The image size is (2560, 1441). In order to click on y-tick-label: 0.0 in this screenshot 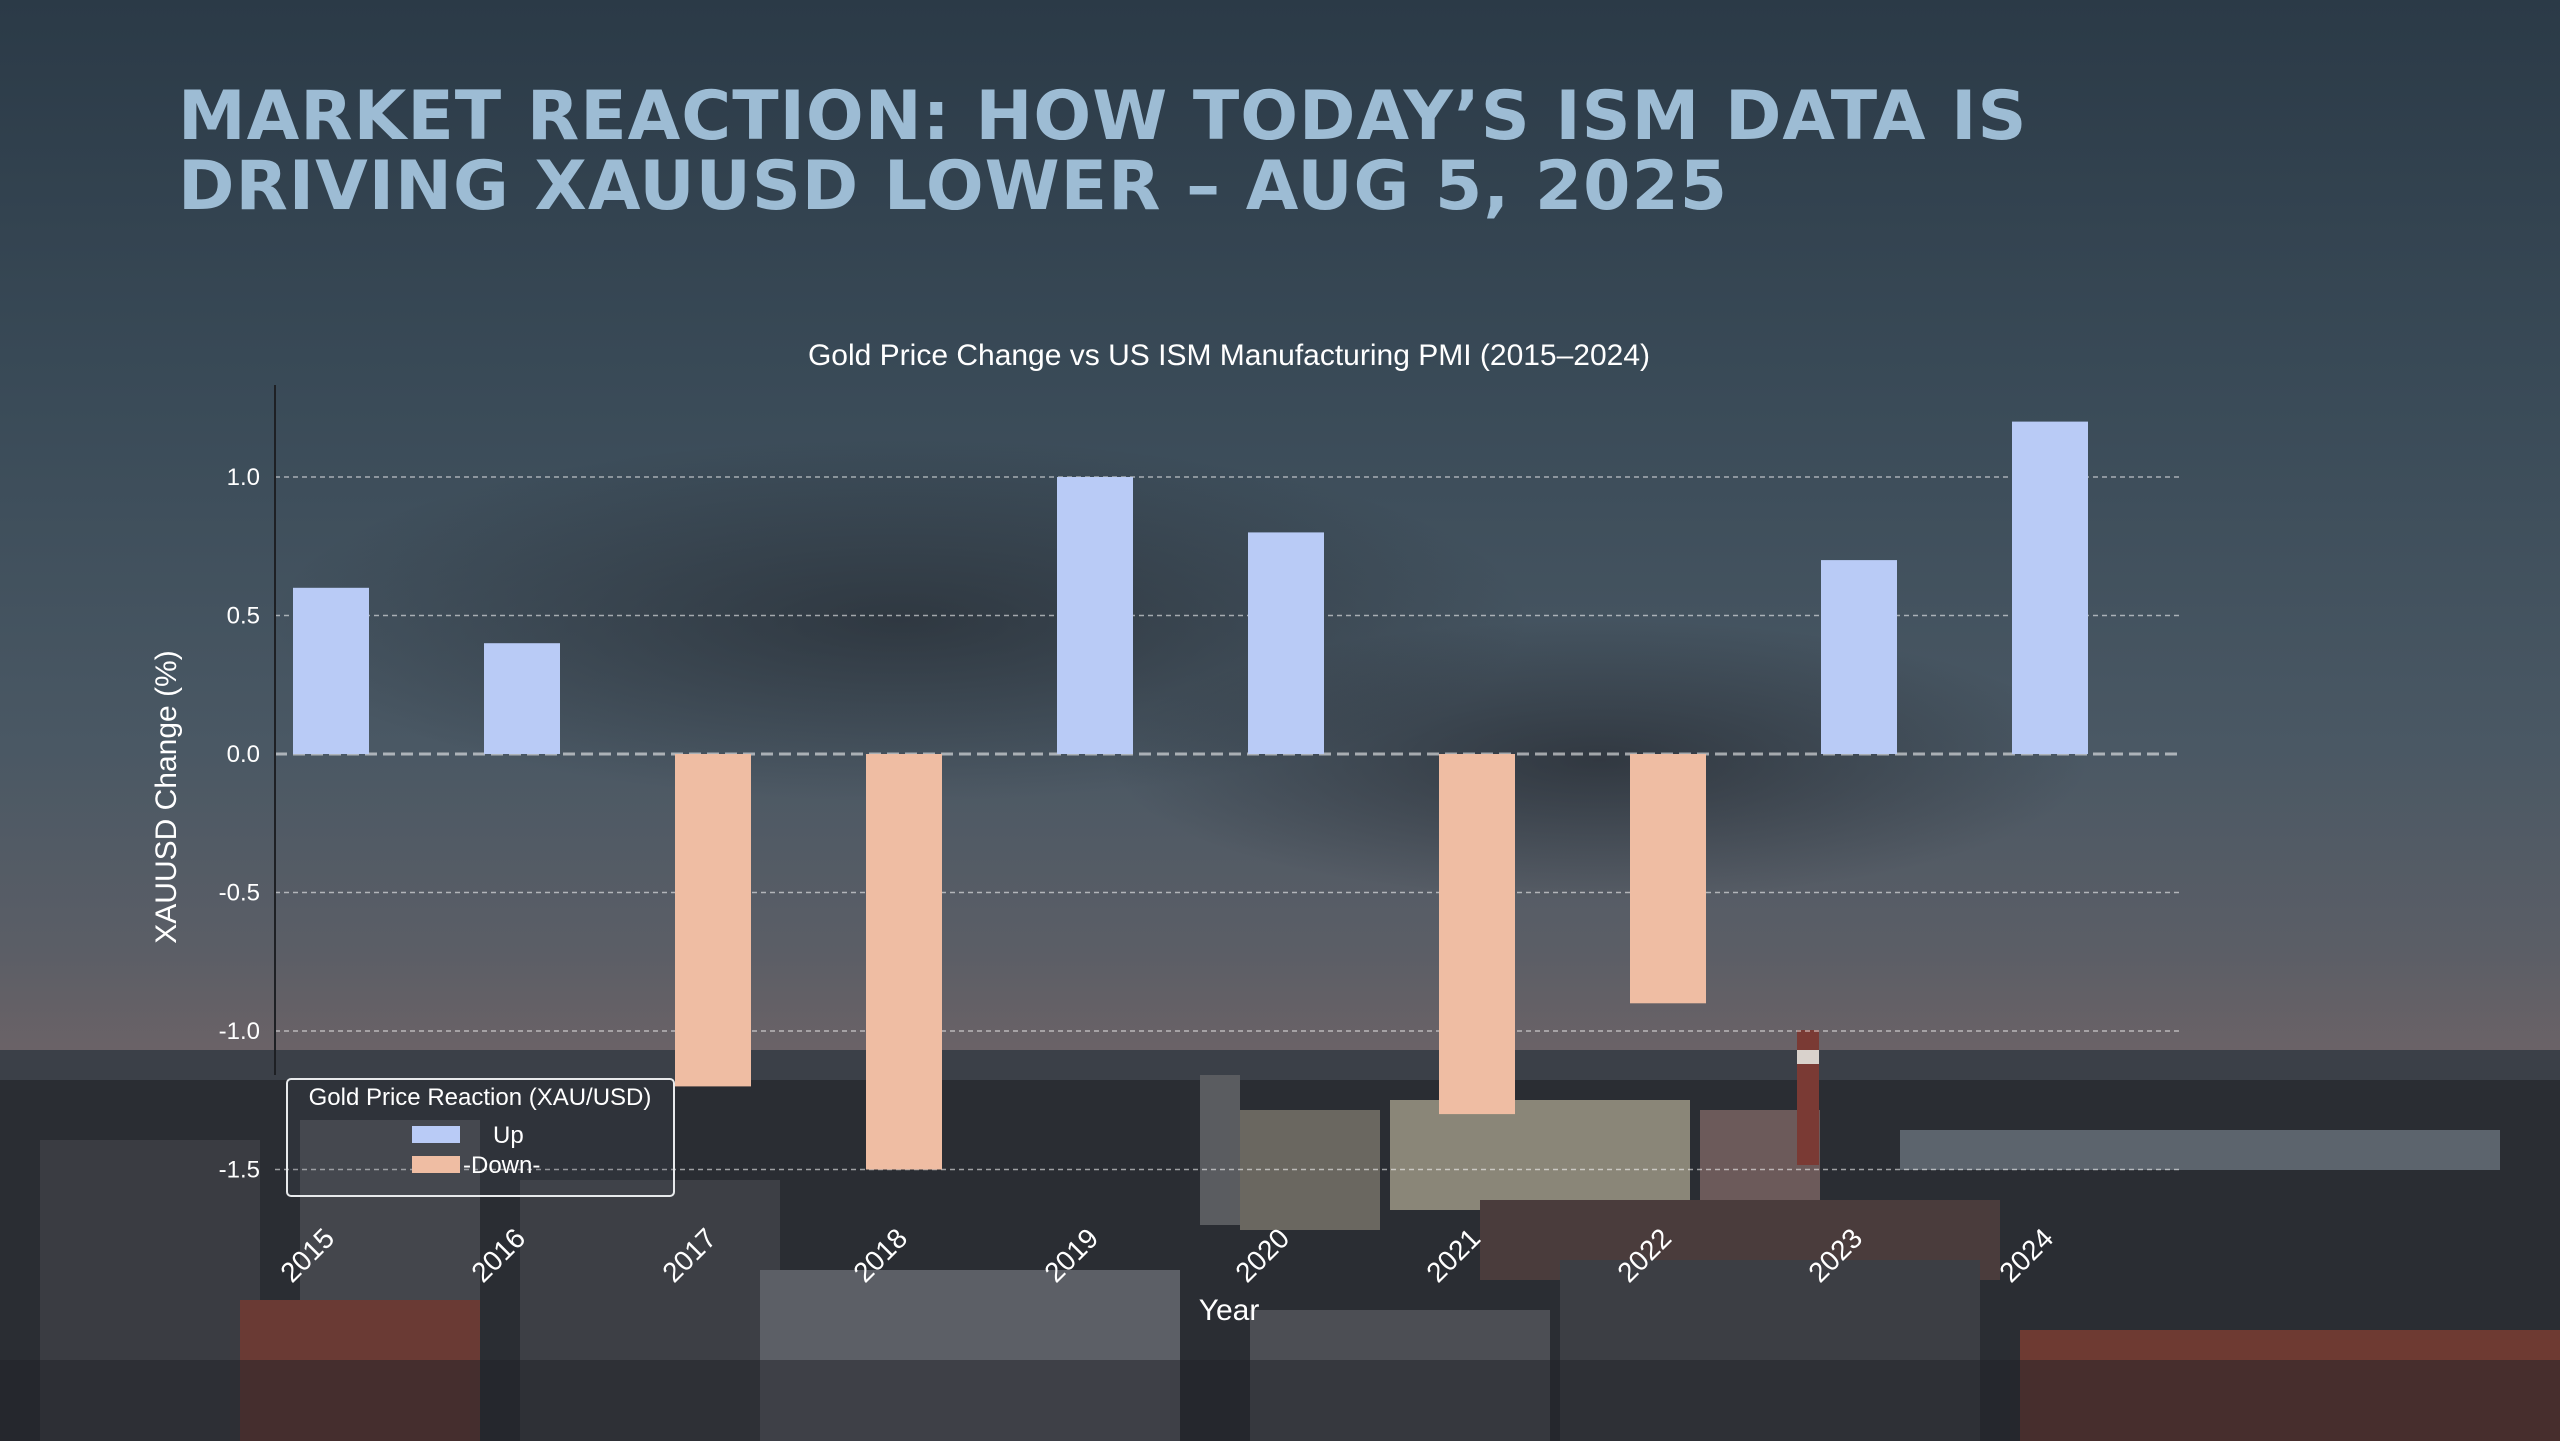, I will do `click(243, 754)`.